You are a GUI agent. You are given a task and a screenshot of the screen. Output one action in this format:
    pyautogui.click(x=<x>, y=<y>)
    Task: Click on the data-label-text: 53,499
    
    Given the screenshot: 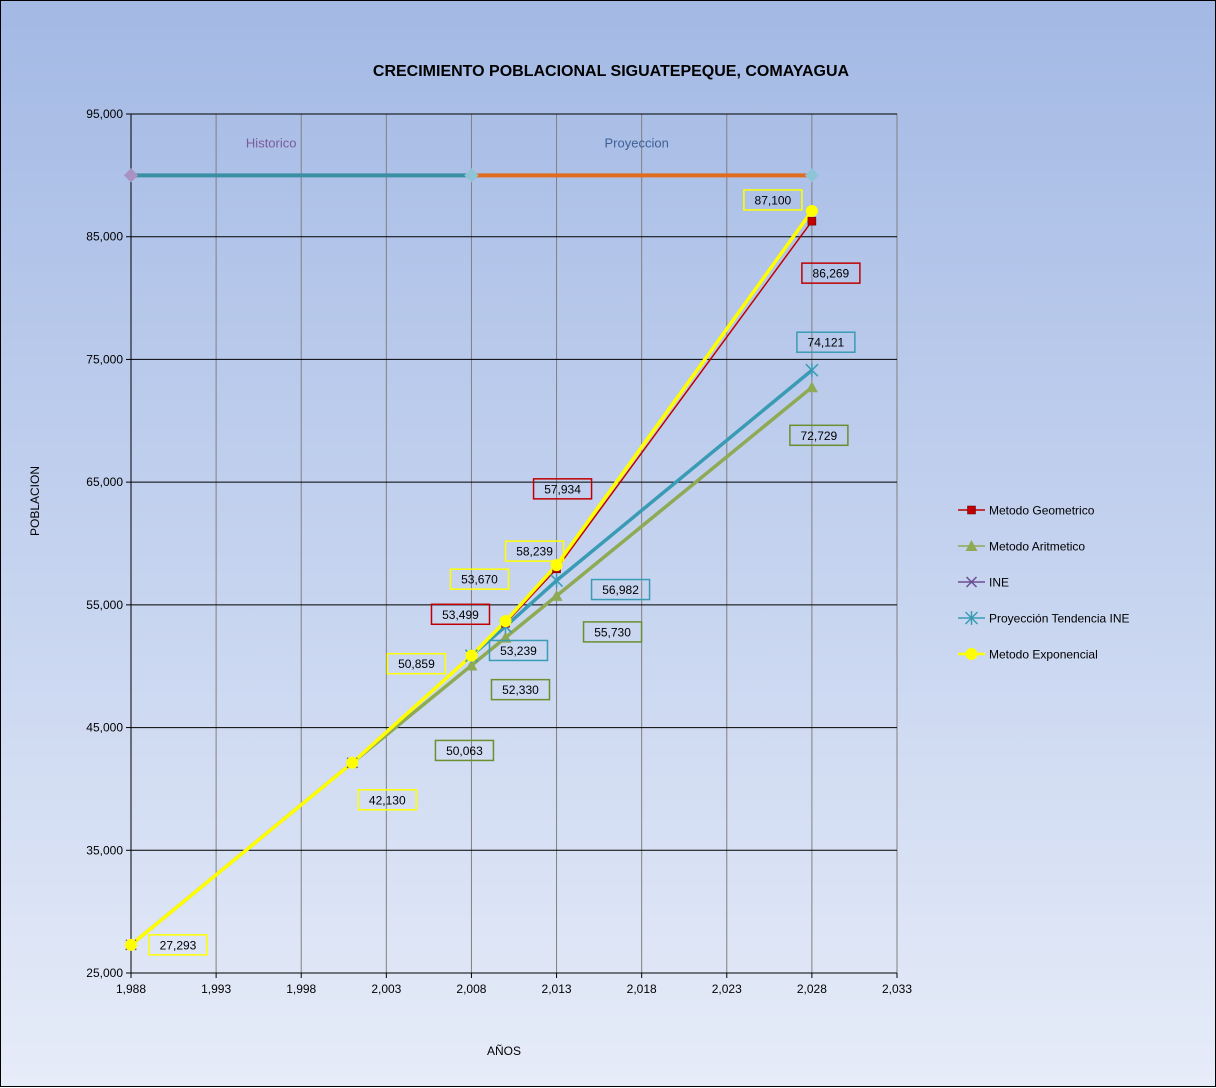 What is the action you would take?
    pyautogui.click(x=460, y=615)
    